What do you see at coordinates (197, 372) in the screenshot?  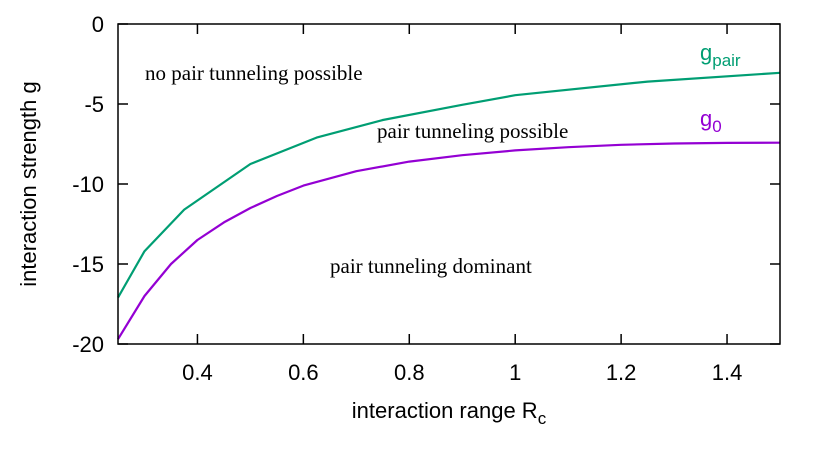 I see `x-tick-label: 0.4` at bounding box center [197, 372].